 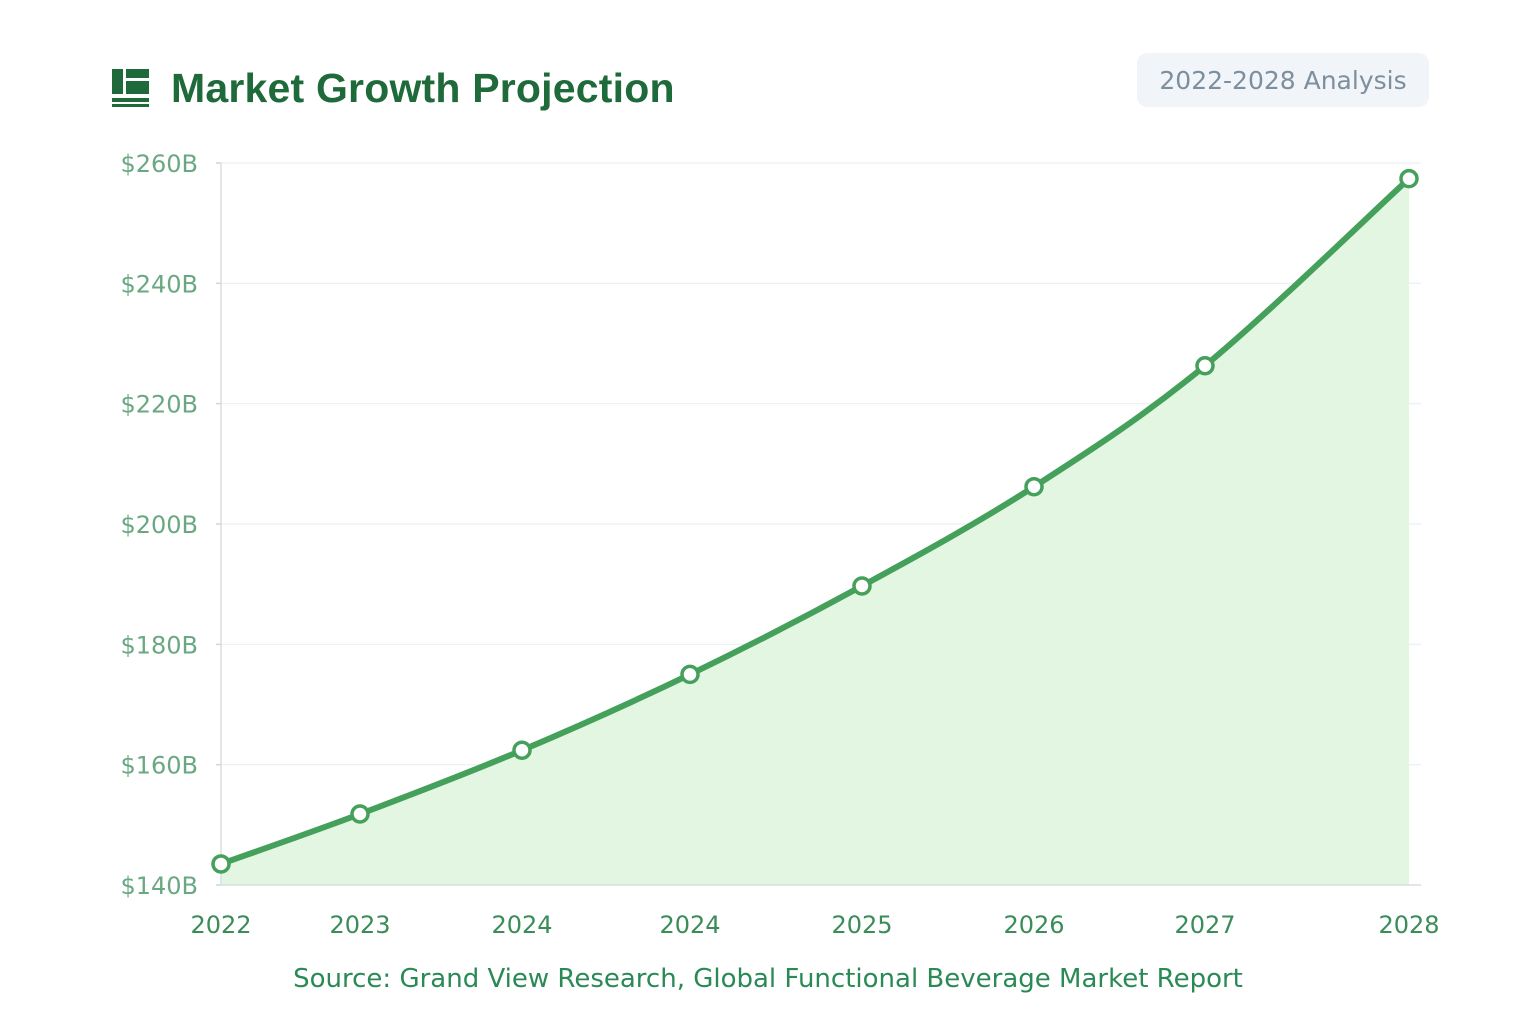 What do you see at coordinates (159, 886) in the screenshot?
I see `y-tick-label: $140B` at bounding box center [159, 886].